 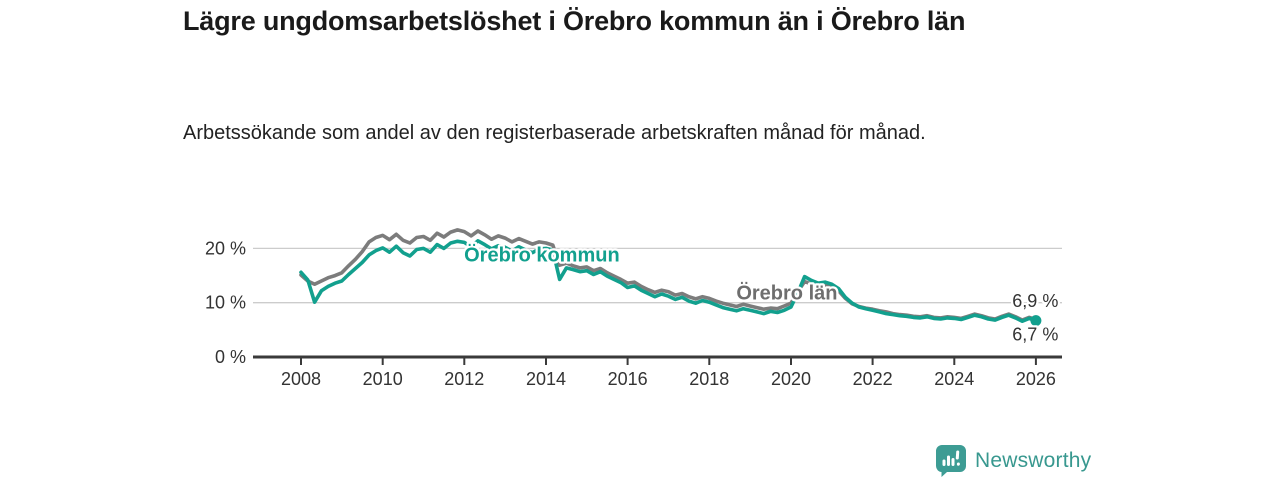 What do you see at coordinates (791, 379) in the screenshot?
I see `x-tick-label: 2020` at bounding box center [791, 379].